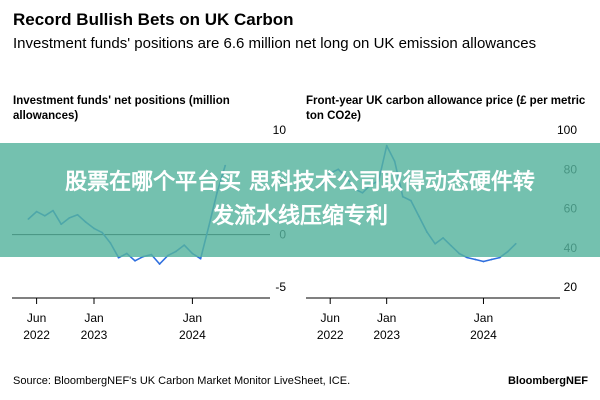  I want to click on left-y-tick-label: -5, so click(280, 287).